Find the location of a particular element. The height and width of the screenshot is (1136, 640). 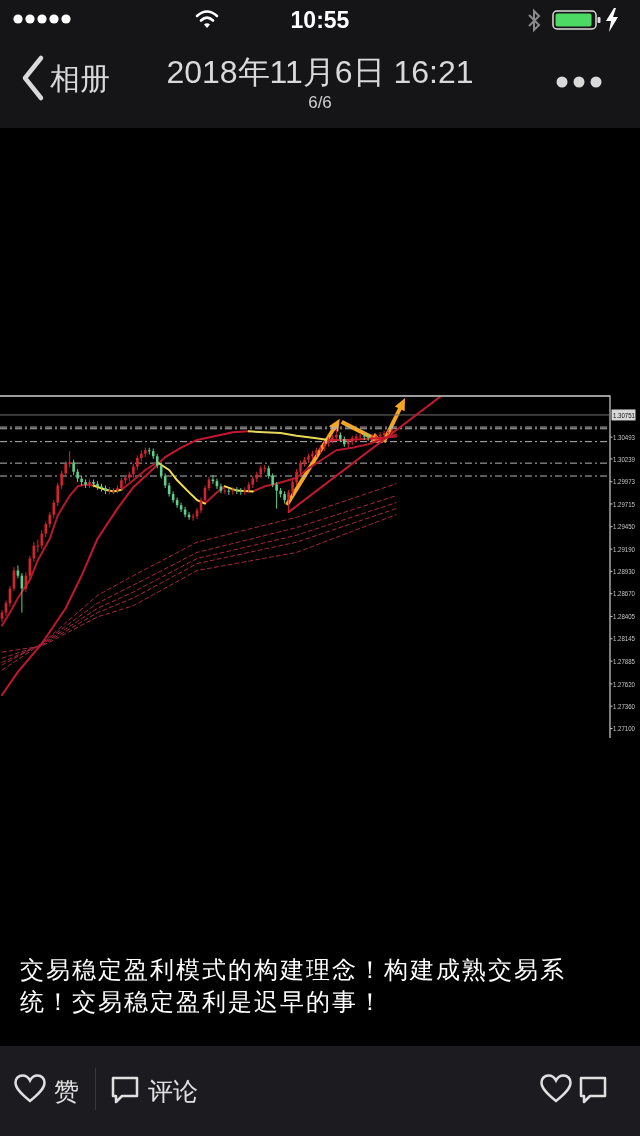

text: 6/6 is located at coordinates (320, 103).